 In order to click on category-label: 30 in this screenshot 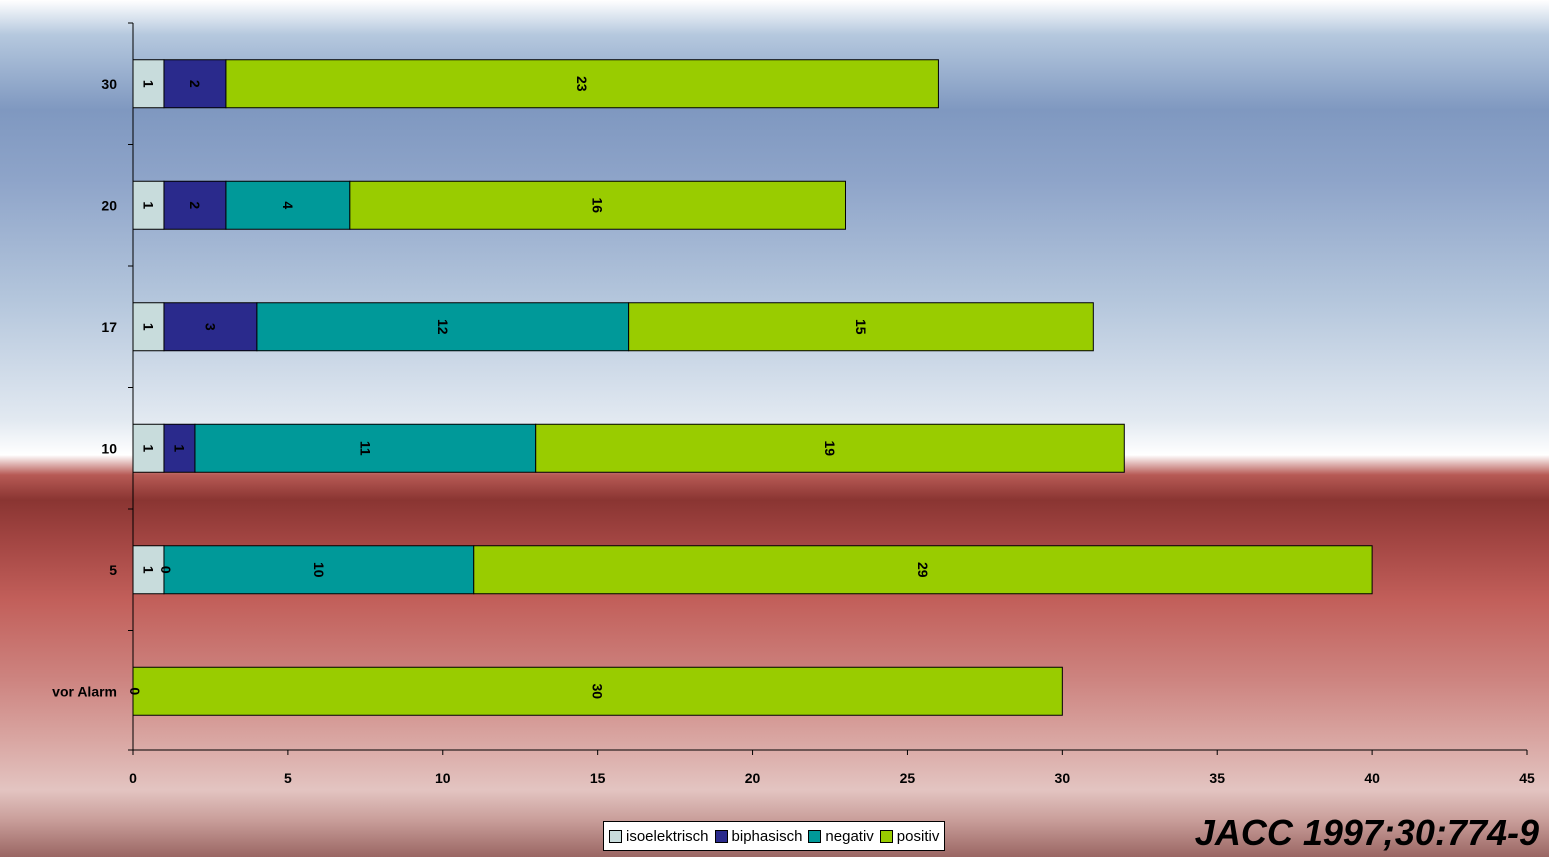, I will do `click(109, 84)`.